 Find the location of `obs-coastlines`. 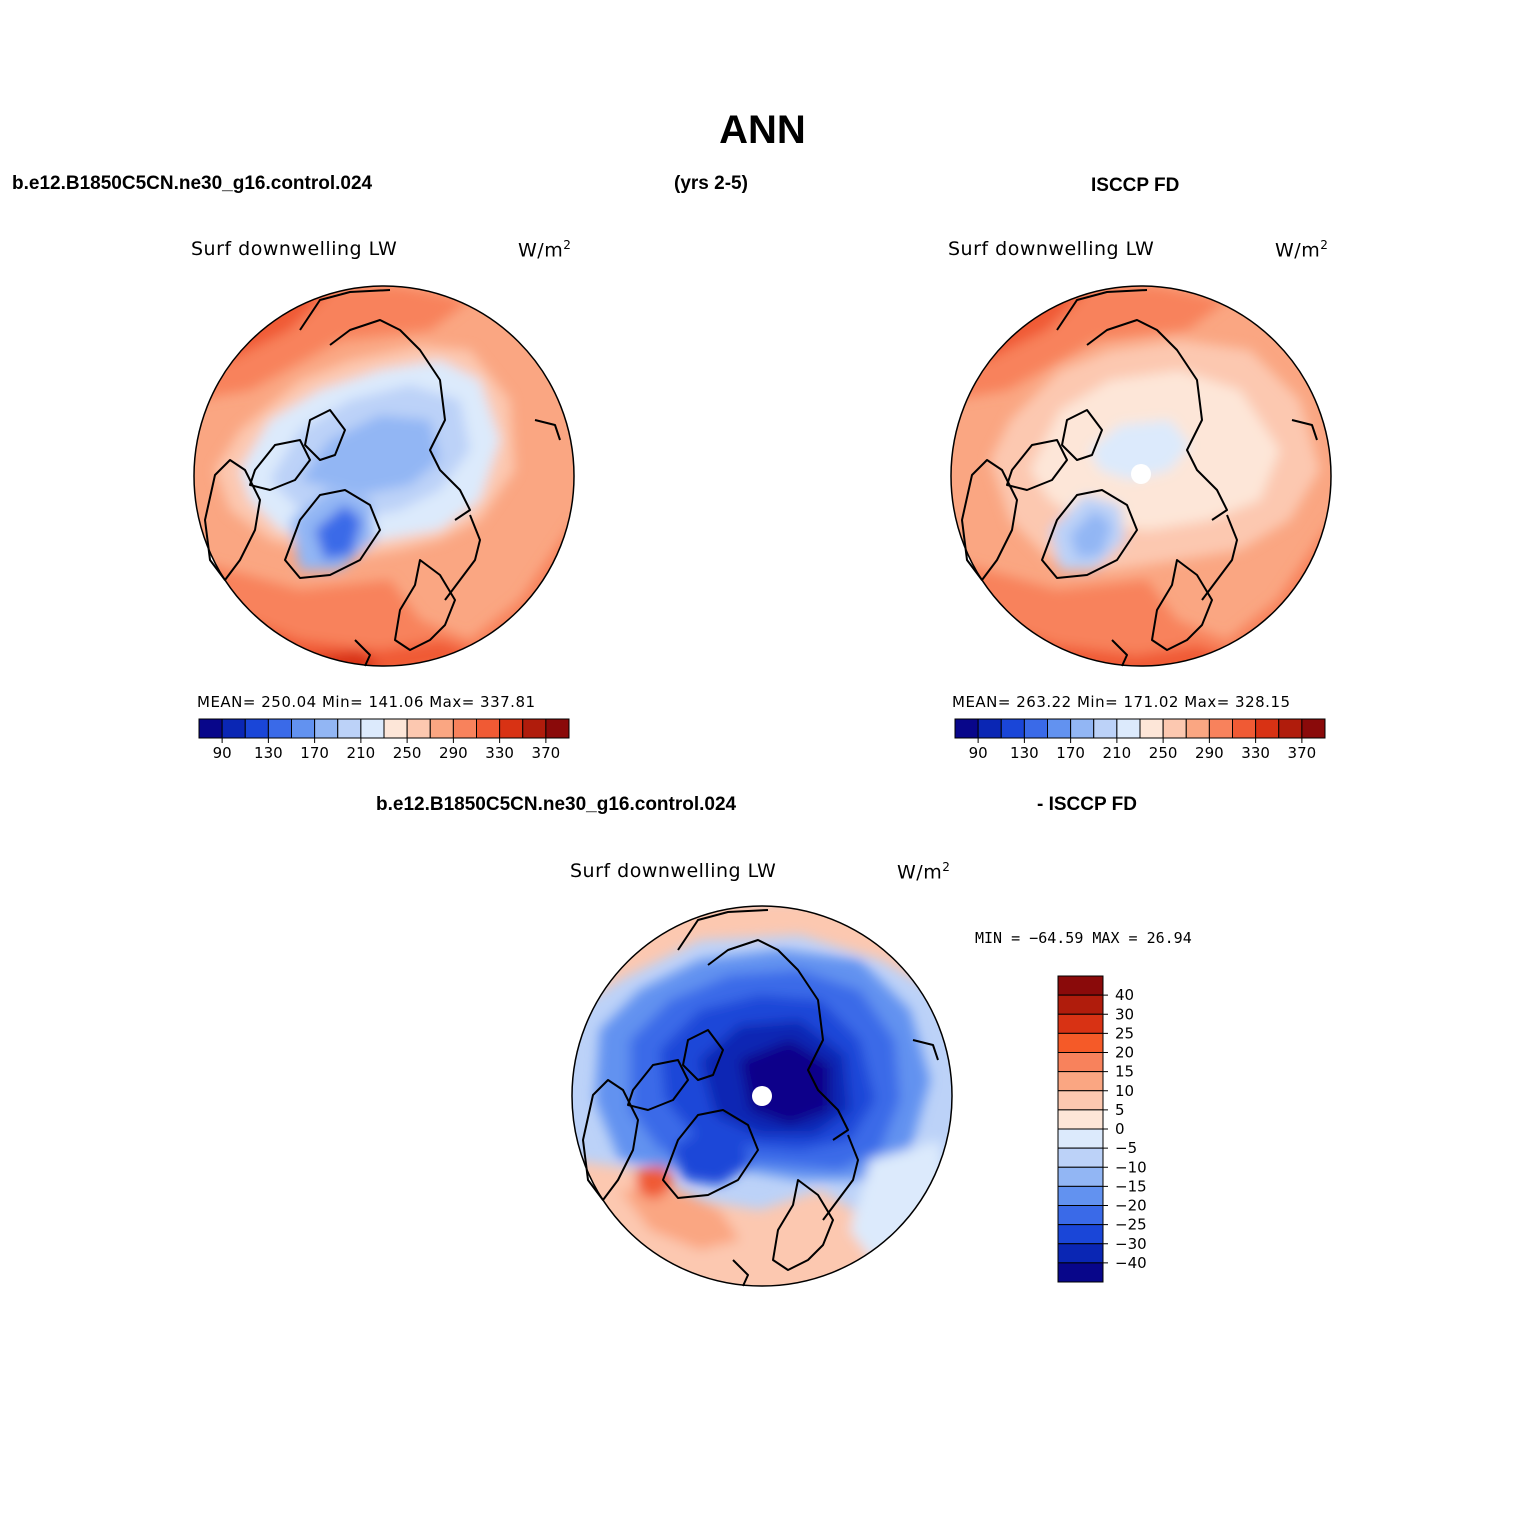

obs-coastlines is located at coordinates (1139, 478).